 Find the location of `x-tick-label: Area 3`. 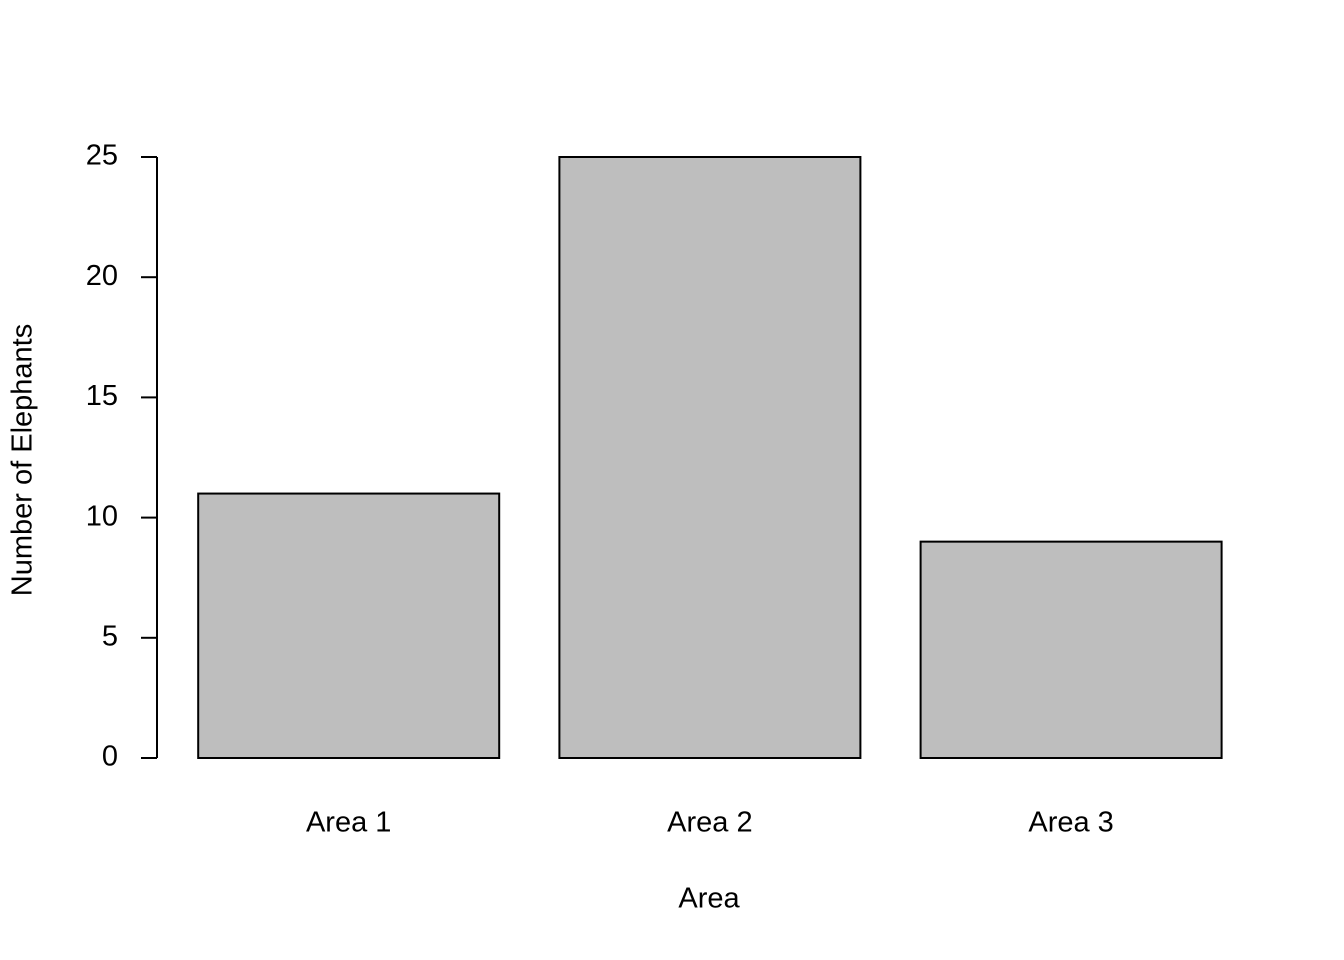

x-tick-label: Area 3 is located at coordinates (1070, 823).